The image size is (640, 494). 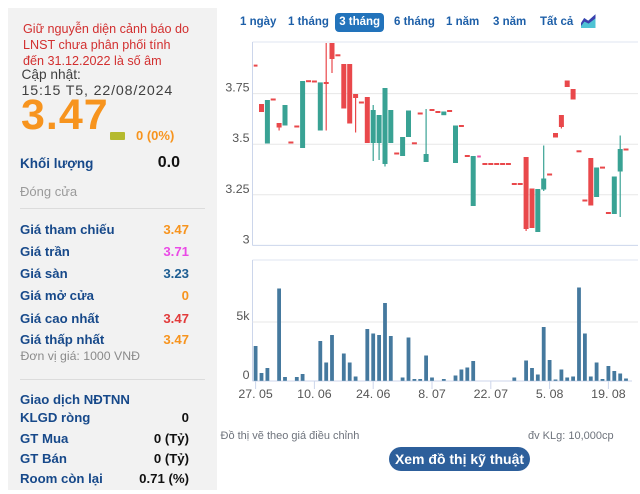 I want to click on svg-text: 5. 08, so click(x=550, y=394).